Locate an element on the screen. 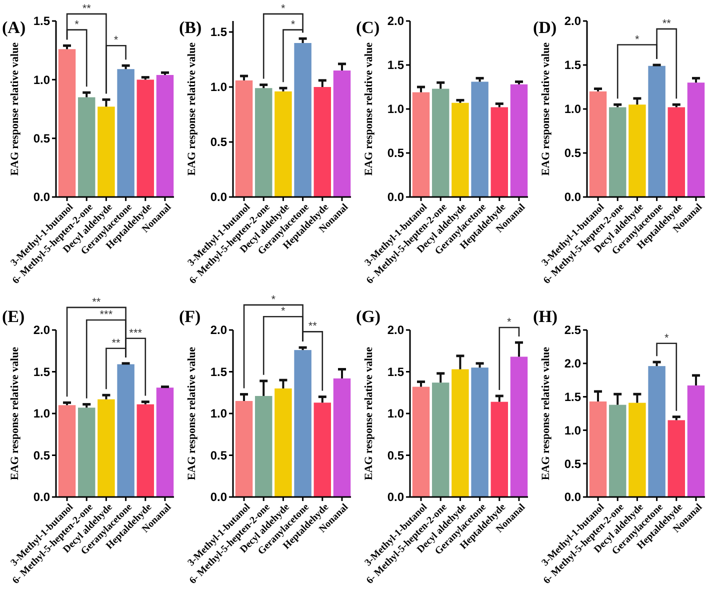  y-tick-label: 2.5 is located at coordinates (573, 330).